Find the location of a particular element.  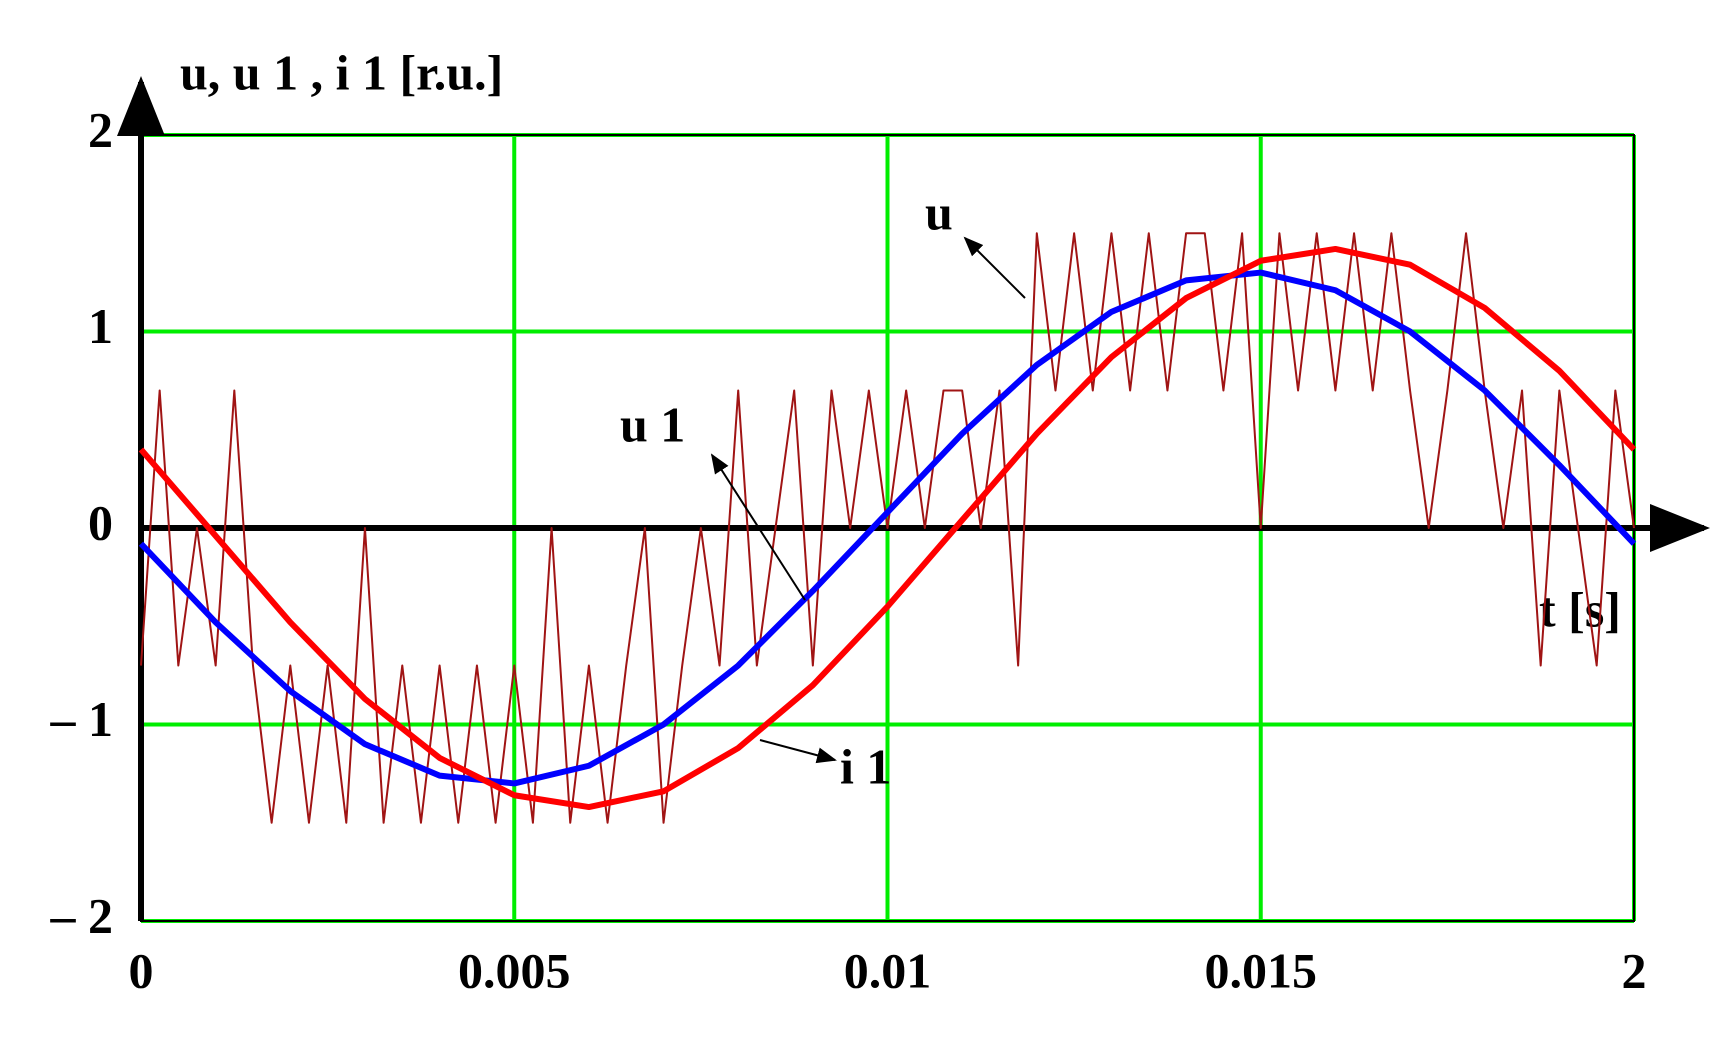

x-tick-label: 0.015 is located at coordinates (1261, 970).